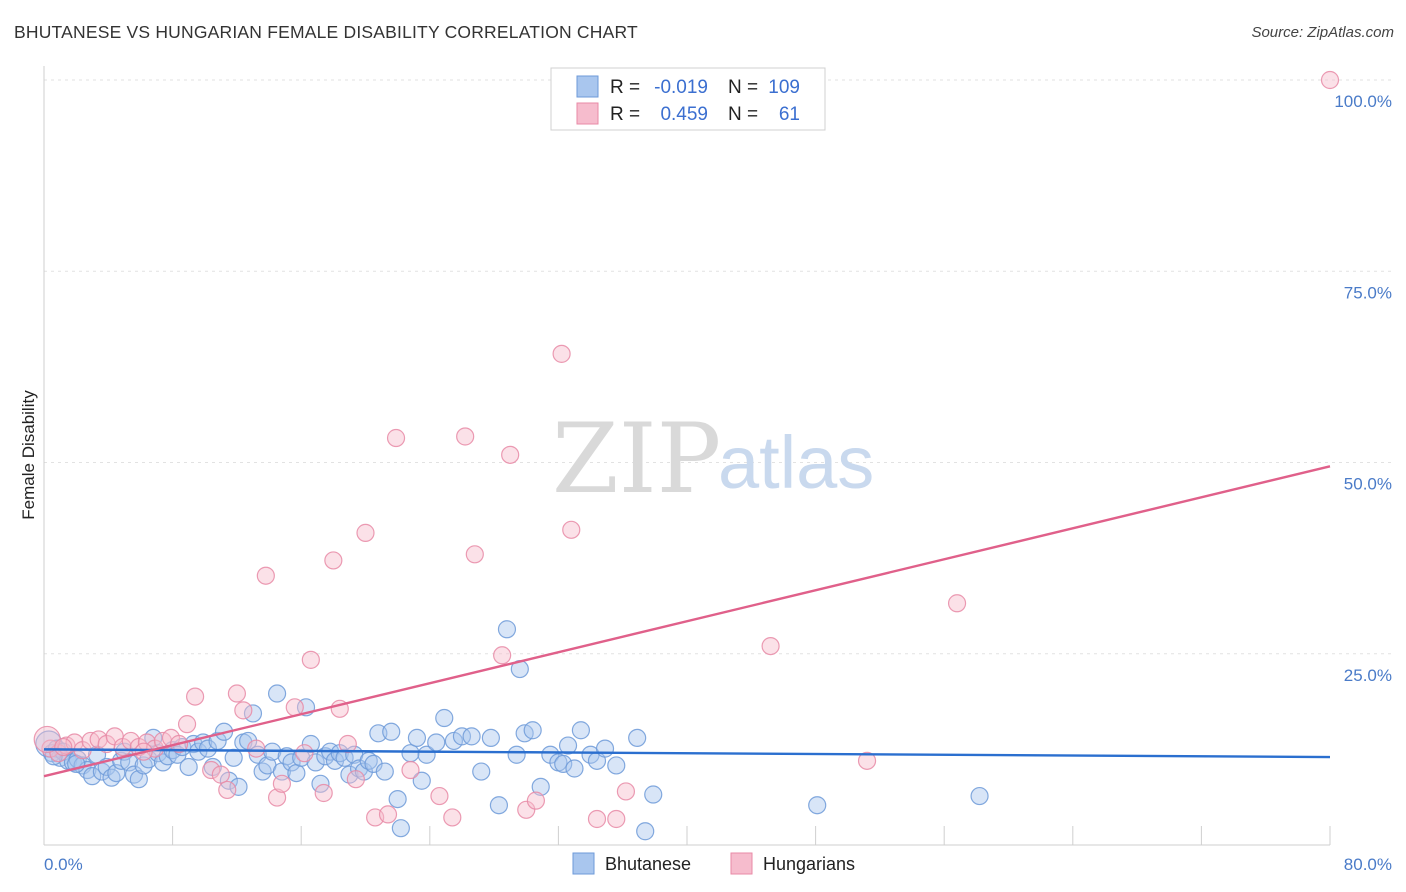 Image resolution: width=1406 pixels, height=892 pixels. What do you see at coordinates (1368, 292) in the screenshot?
I see `y-tick-label: 75.0%` at bounding box center [1368, 292].